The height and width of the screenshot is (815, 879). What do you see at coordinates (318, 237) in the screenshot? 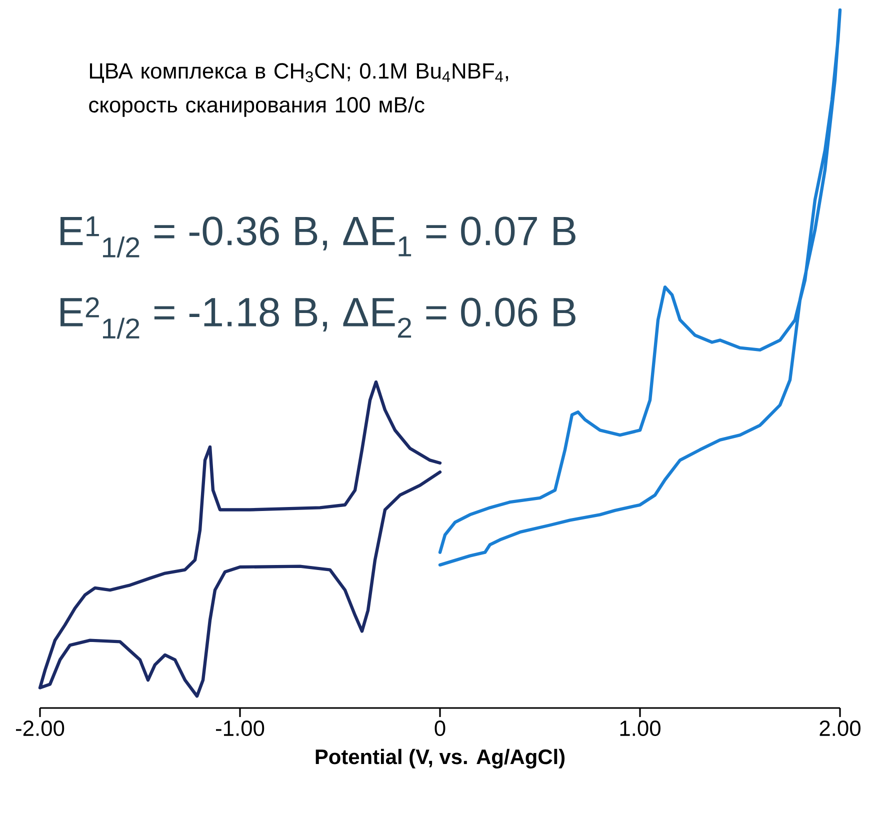
I see `annotation: E$^{1}$$_{1/2}$ = -0.36 В, ΔE$_{1}$ = 0.07 В` at bounding box center [318, 237].